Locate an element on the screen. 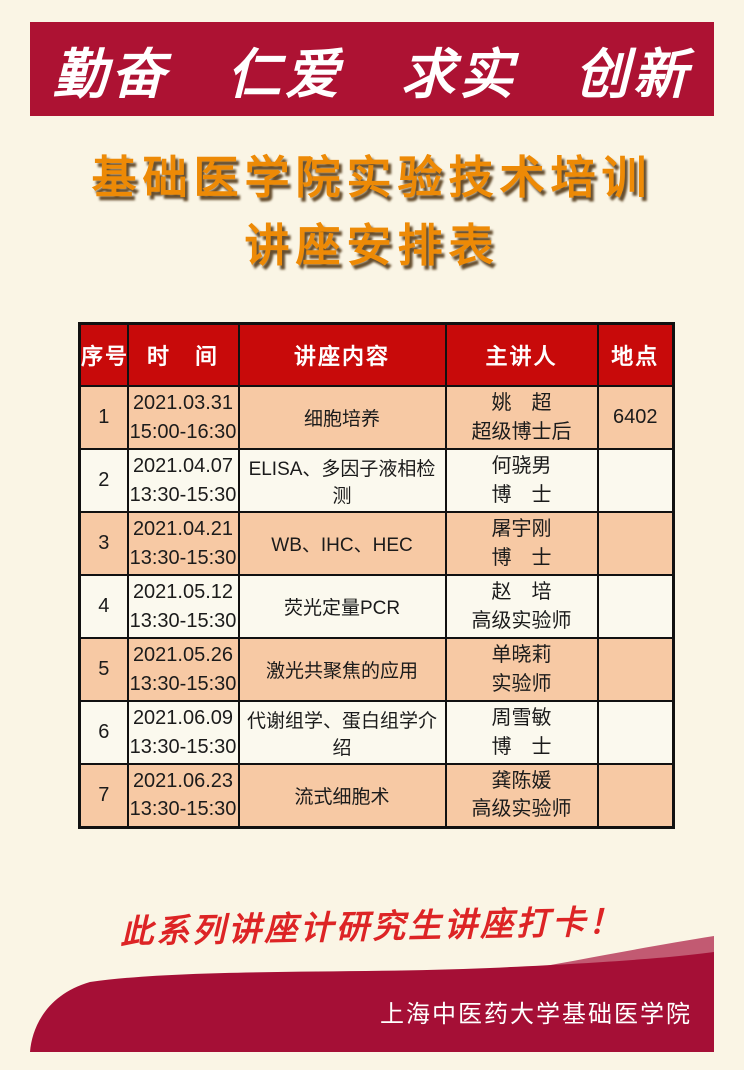 This screenshot has height=1070, width=744. cell-time: 2021.06.09 13:30-15:30 is located at coordinates (183, 732).